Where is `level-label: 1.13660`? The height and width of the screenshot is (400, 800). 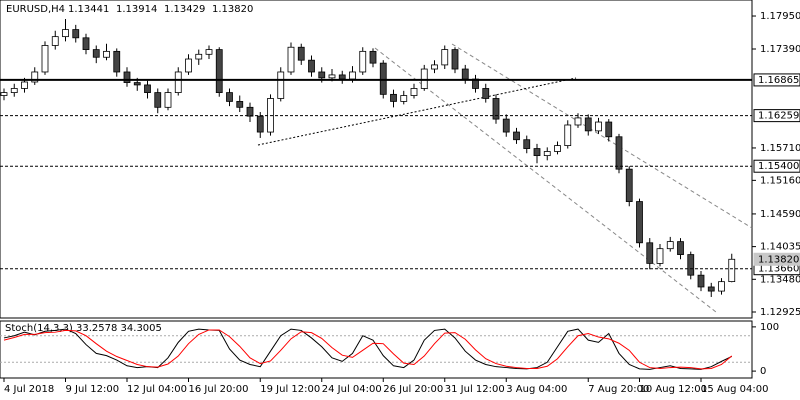
level-label: 1.13660 is located at coordinates (778, 269).